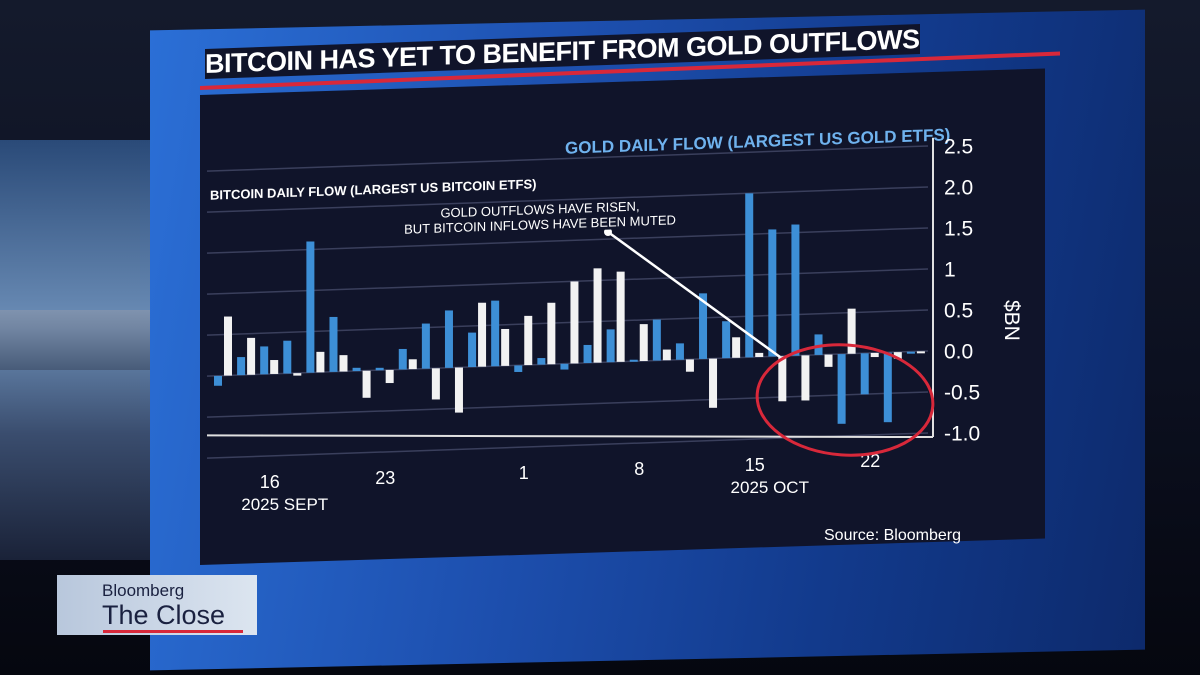 The height and width of the screenshot is (675, 1200). Describe the element at coordinates (75, 340) in the screenshot. I see `city-skyline` at that location.